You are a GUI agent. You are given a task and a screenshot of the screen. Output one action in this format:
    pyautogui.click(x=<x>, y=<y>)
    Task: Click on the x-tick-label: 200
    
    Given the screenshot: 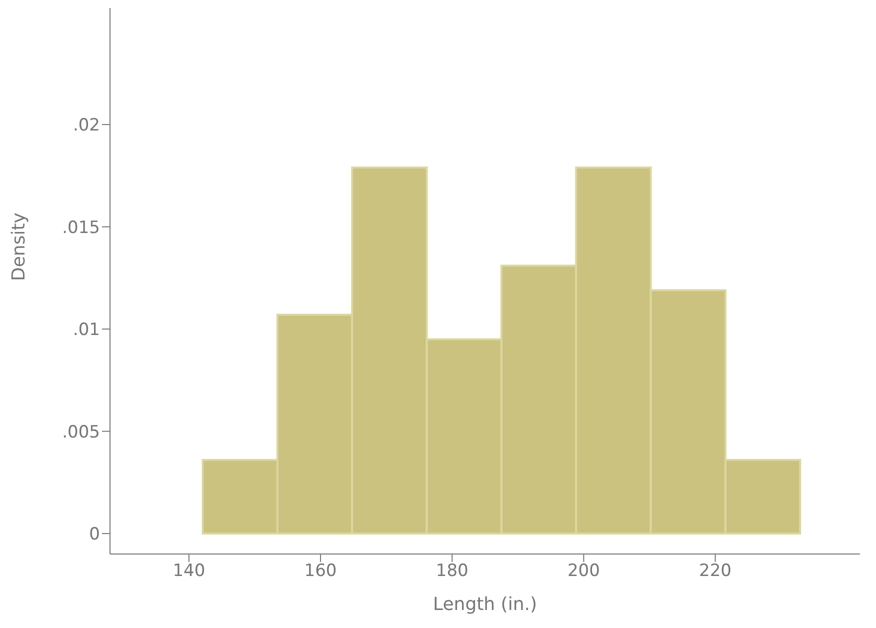 What is the action you would take?
    pyautogui.click(x=583, y=571)
    